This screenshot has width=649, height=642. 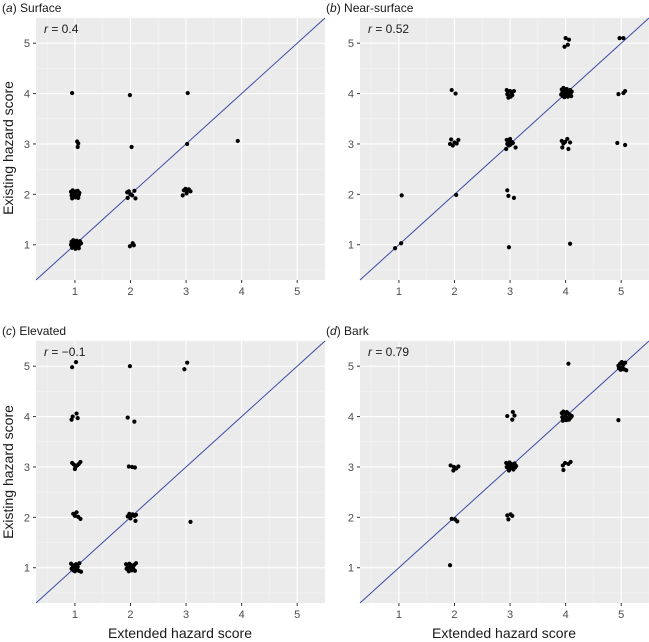 What do you see at coordinates (64, 29) in the screenshot?
I see `r-value: = 0.4` at bounding box center [64, 29].